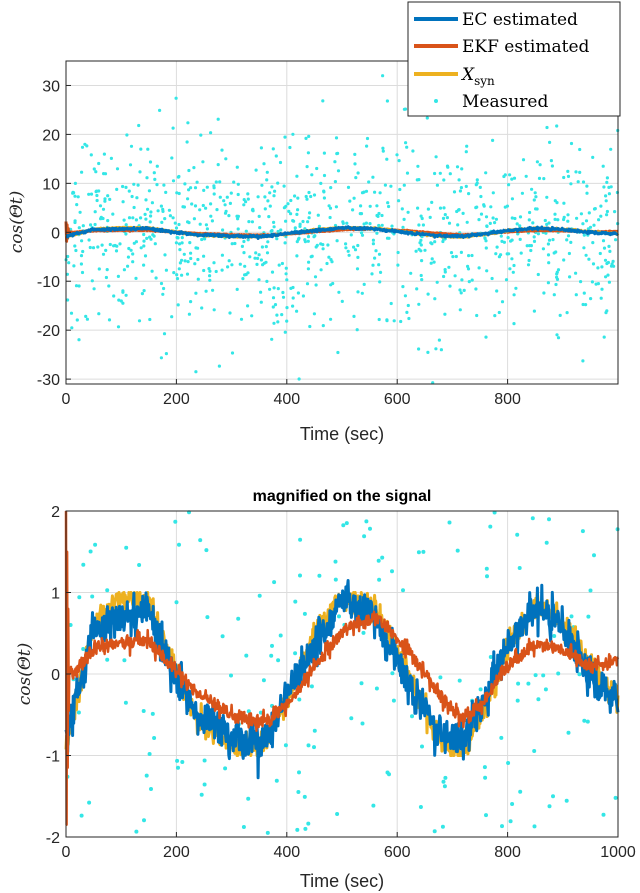  Describe the element at coordinates (520, 20) in the screenshot. I see `legend-label-ec: EC estimated` at that location.